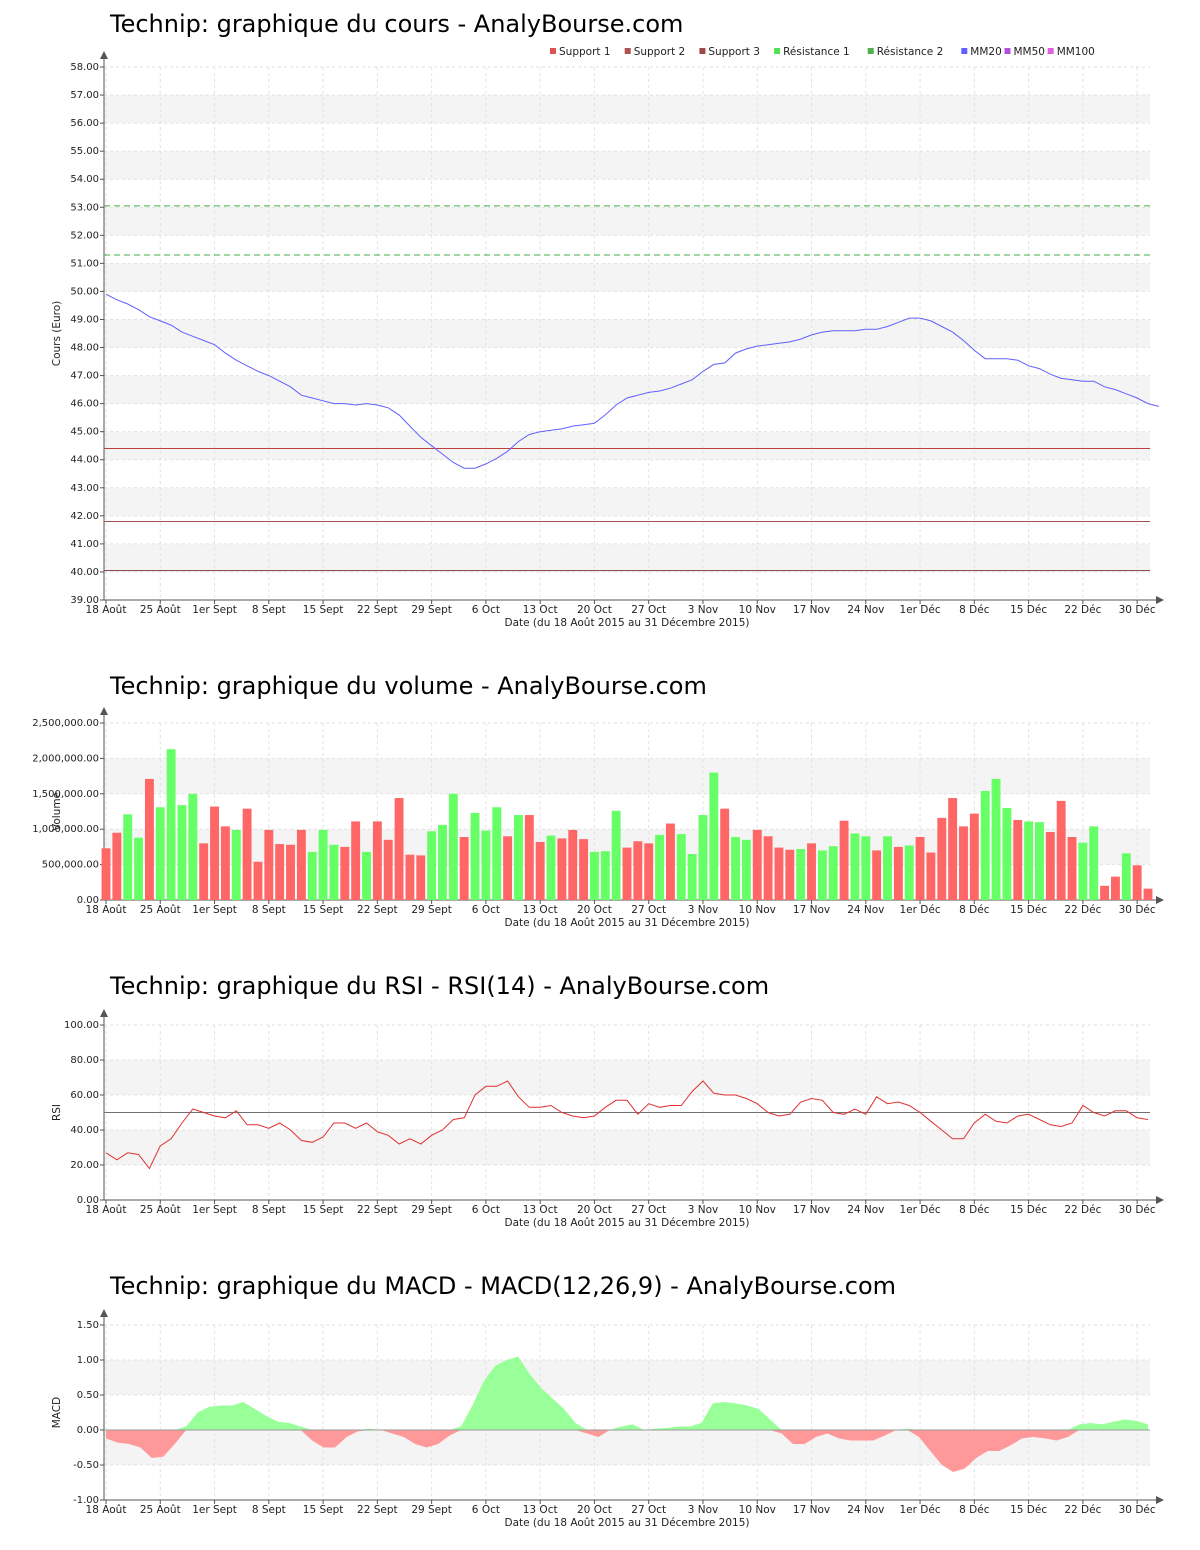 The image size is (1200, 1550). What do you see at coordinates (65, 758) in the screenshot?
I see `volume-y-tick-label: 2,000,000.00` at bounding box center [65, 758].